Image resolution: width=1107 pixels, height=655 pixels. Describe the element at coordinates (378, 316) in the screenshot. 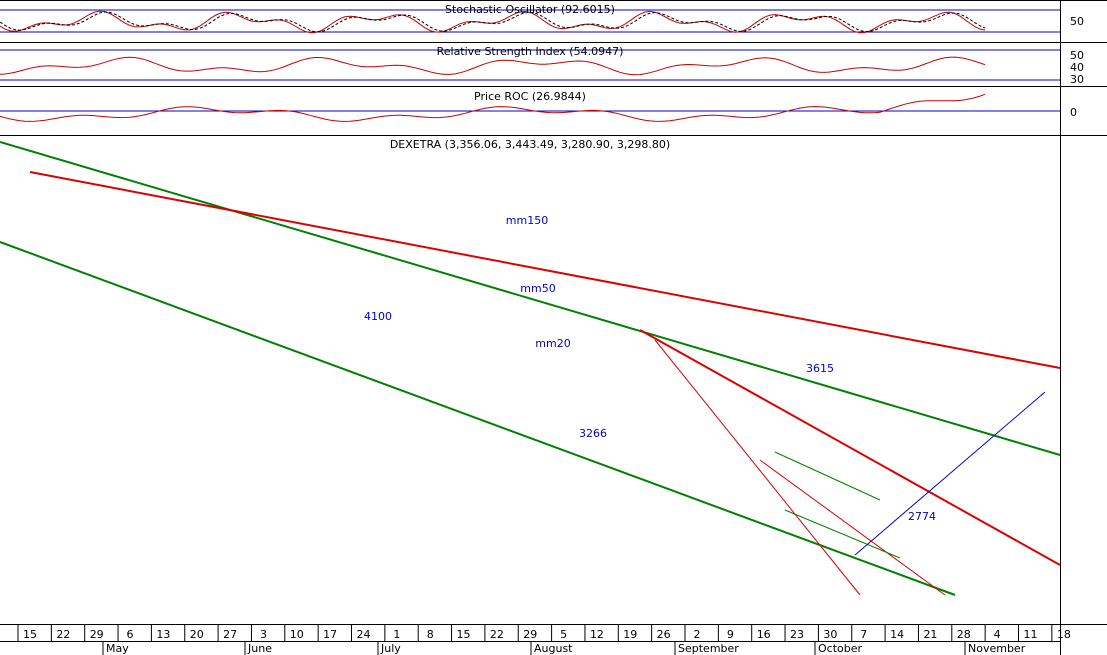

I see `annotation-4100: 4100` at that location.